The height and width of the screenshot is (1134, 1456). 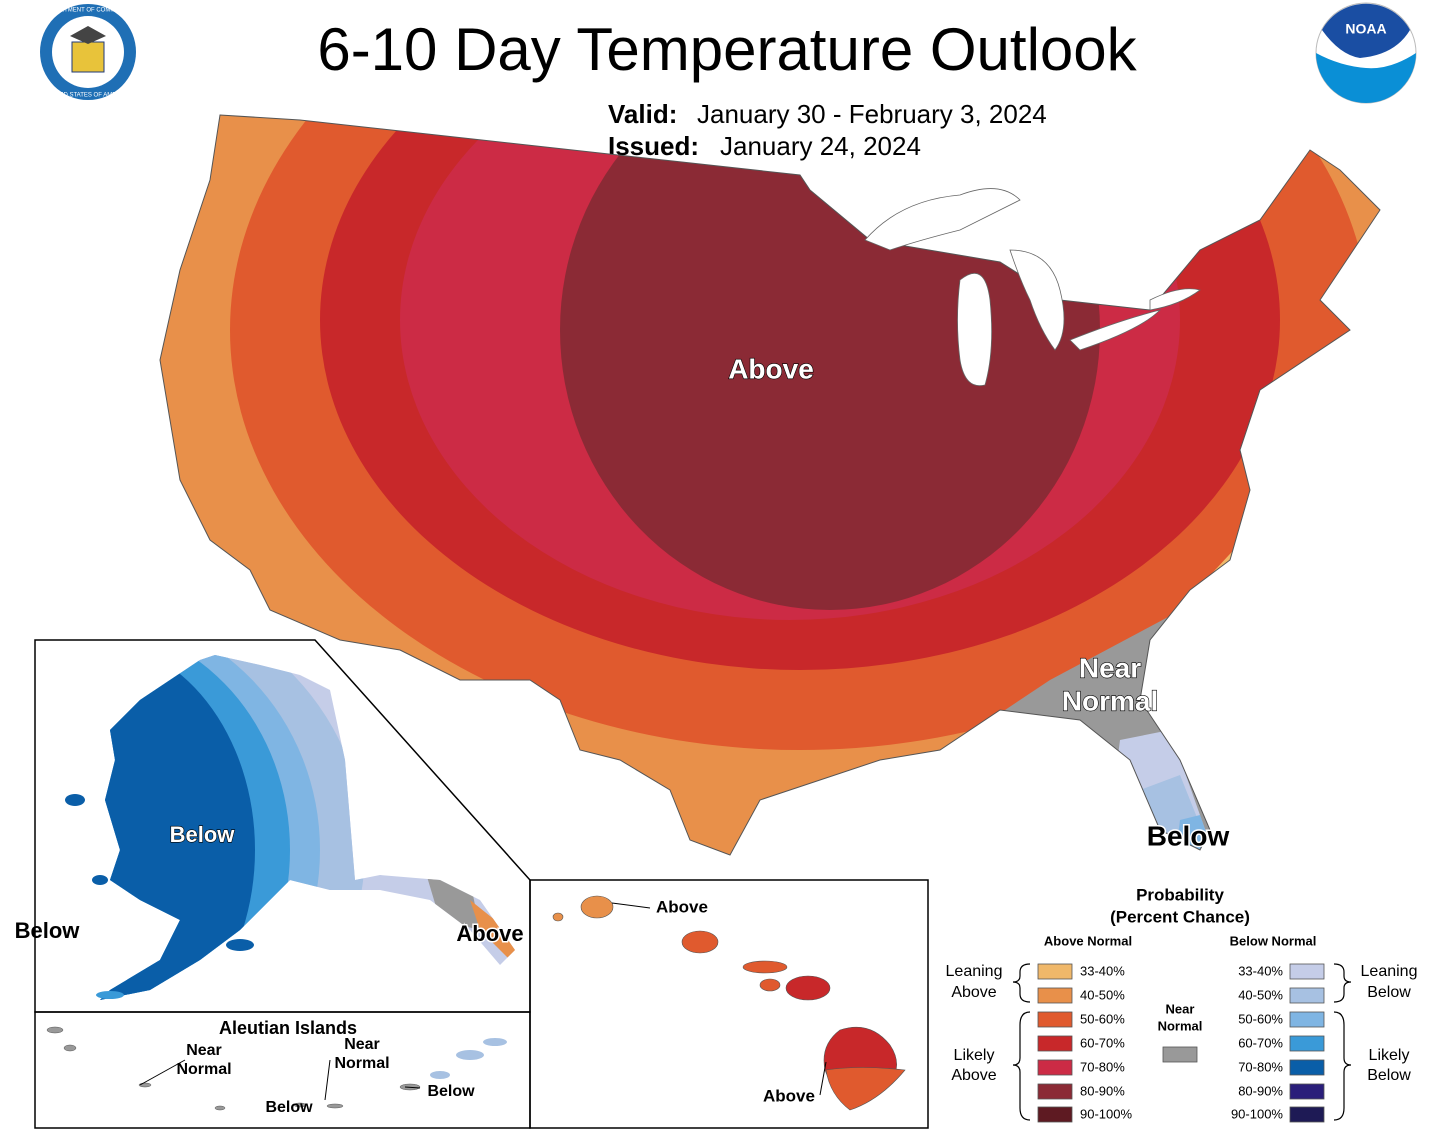 What do you see at coordinates (288, 1028) in the screenshot?
I see `inset-title: Aleutian Islands` at bounding box center [288, 1028].